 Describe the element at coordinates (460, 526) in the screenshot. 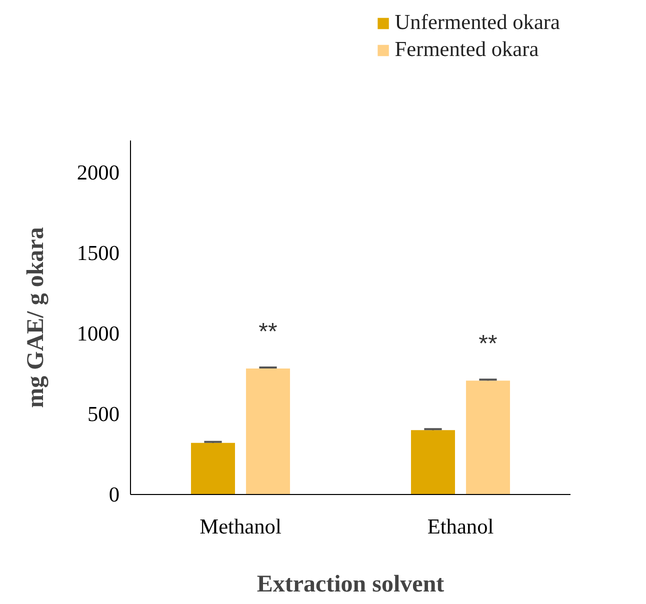

I see `x-tick-label: Ethanol` at that location.